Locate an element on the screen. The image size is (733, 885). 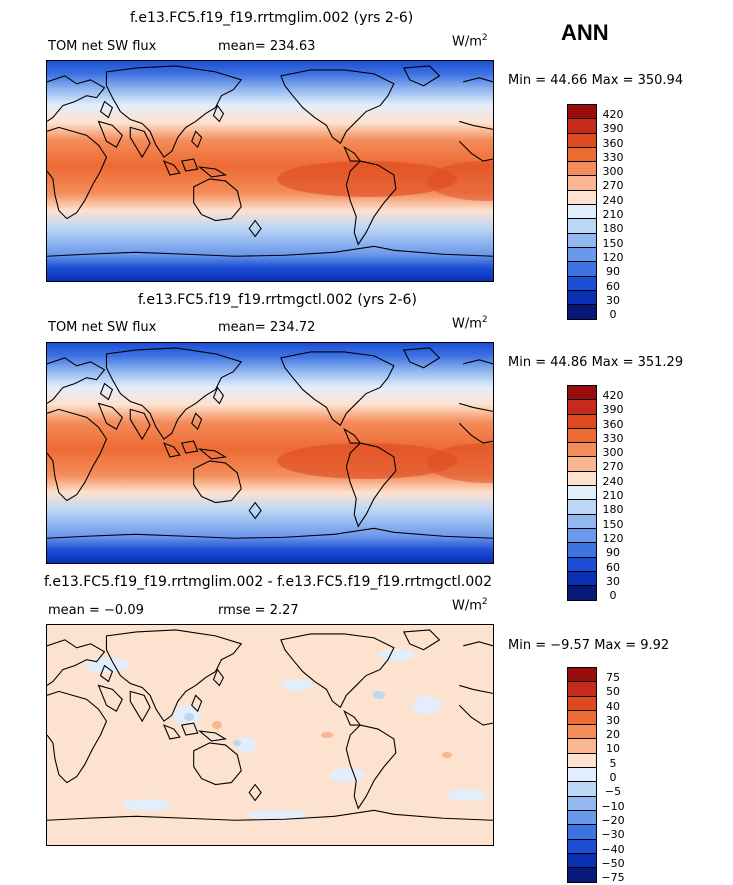
panel3-units-label: W/m2 is located at coordinates (470, 605).